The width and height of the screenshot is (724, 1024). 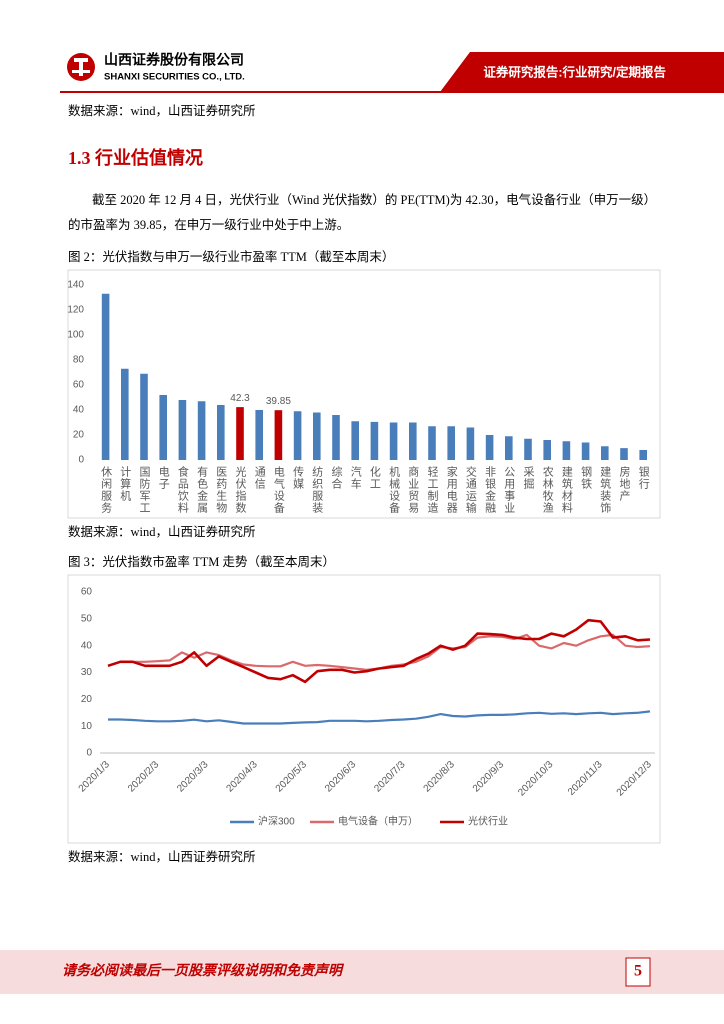 I want to click on page-number: 5, so click(x=638, y=971).